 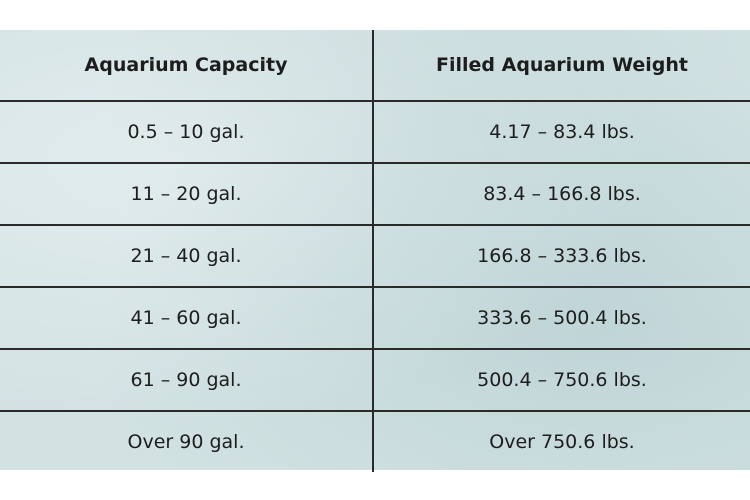 What do you see at coordinates (187, 256) in the screenshot?
I see `table-cell: 21 – 40 gal.` at bounding box center [187, 256].